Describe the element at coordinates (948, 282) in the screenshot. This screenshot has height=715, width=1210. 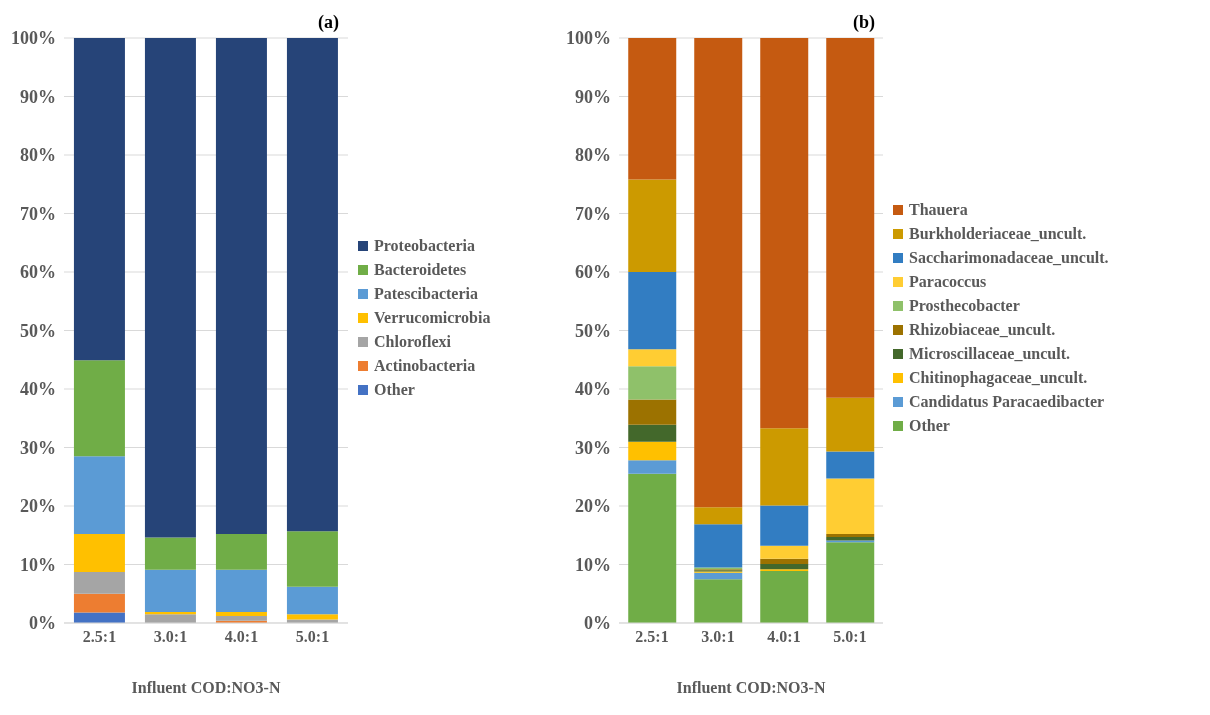
I see `legend-label: Paracoccus` at that location.